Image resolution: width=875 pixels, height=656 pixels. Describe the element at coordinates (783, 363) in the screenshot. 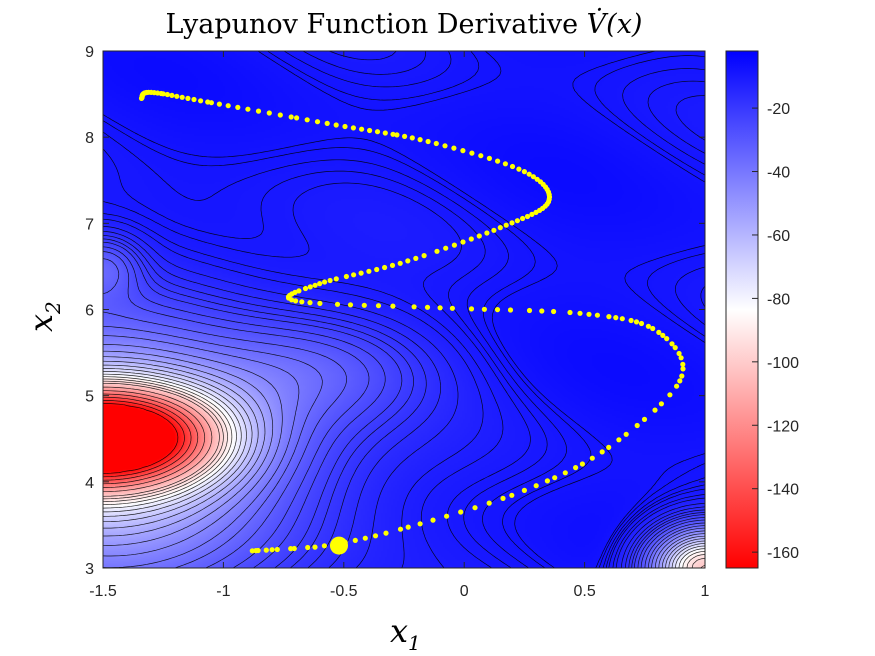

I see `colorbar-tick-label: -100` at that location.